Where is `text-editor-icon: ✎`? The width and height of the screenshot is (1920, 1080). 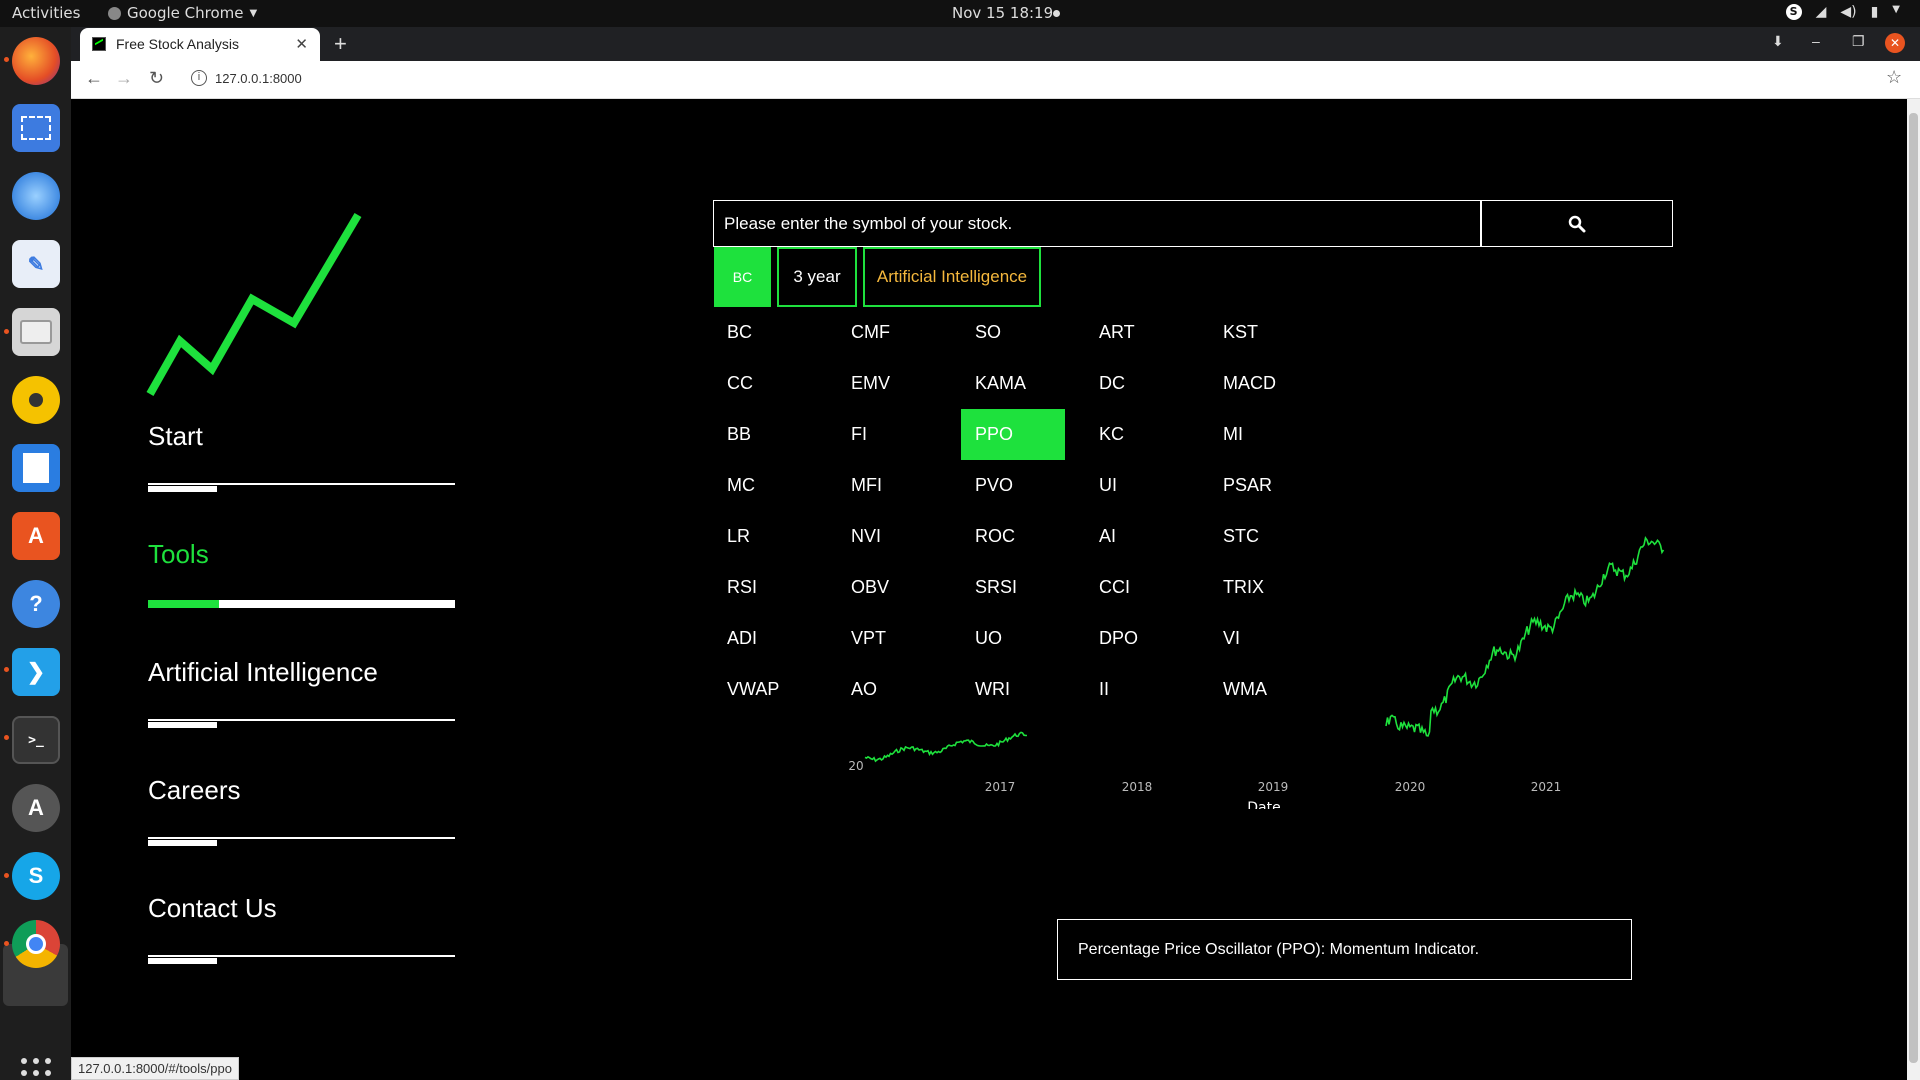
text-editor-icon: ✎ is located at coordinates (36, 264).